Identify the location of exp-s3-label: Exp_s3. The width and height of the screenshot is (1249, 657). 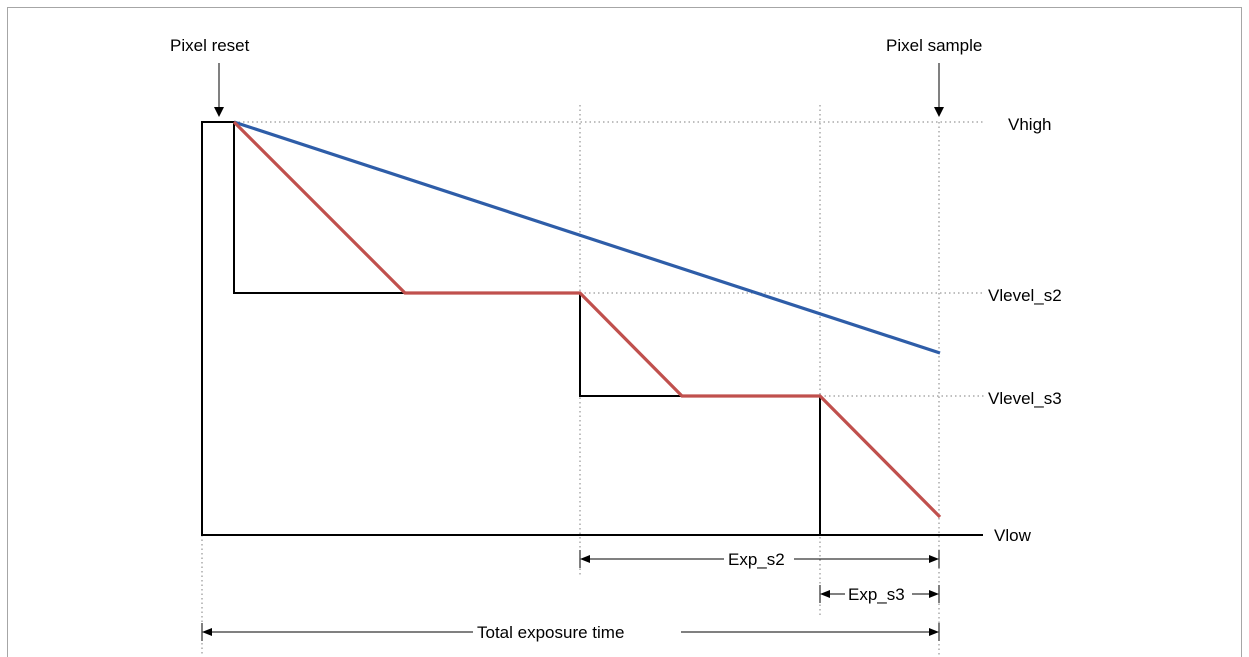
(876, 594).